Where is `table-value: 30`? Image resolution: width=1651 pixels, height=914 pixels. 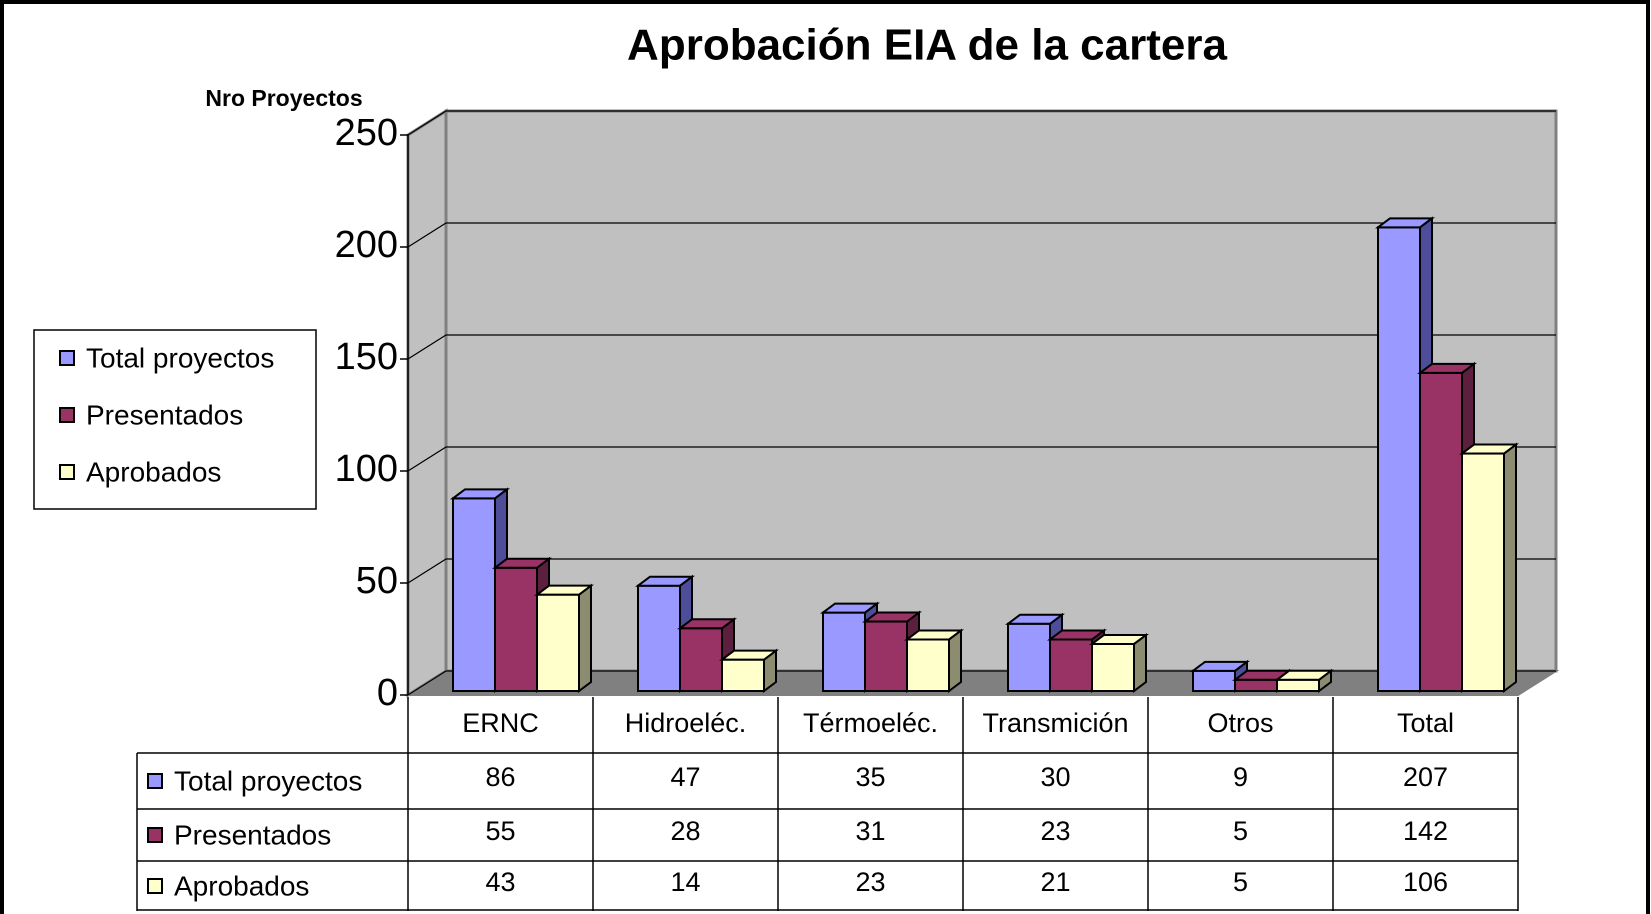 table-value: 30 is located at coordinates (1055, 777).